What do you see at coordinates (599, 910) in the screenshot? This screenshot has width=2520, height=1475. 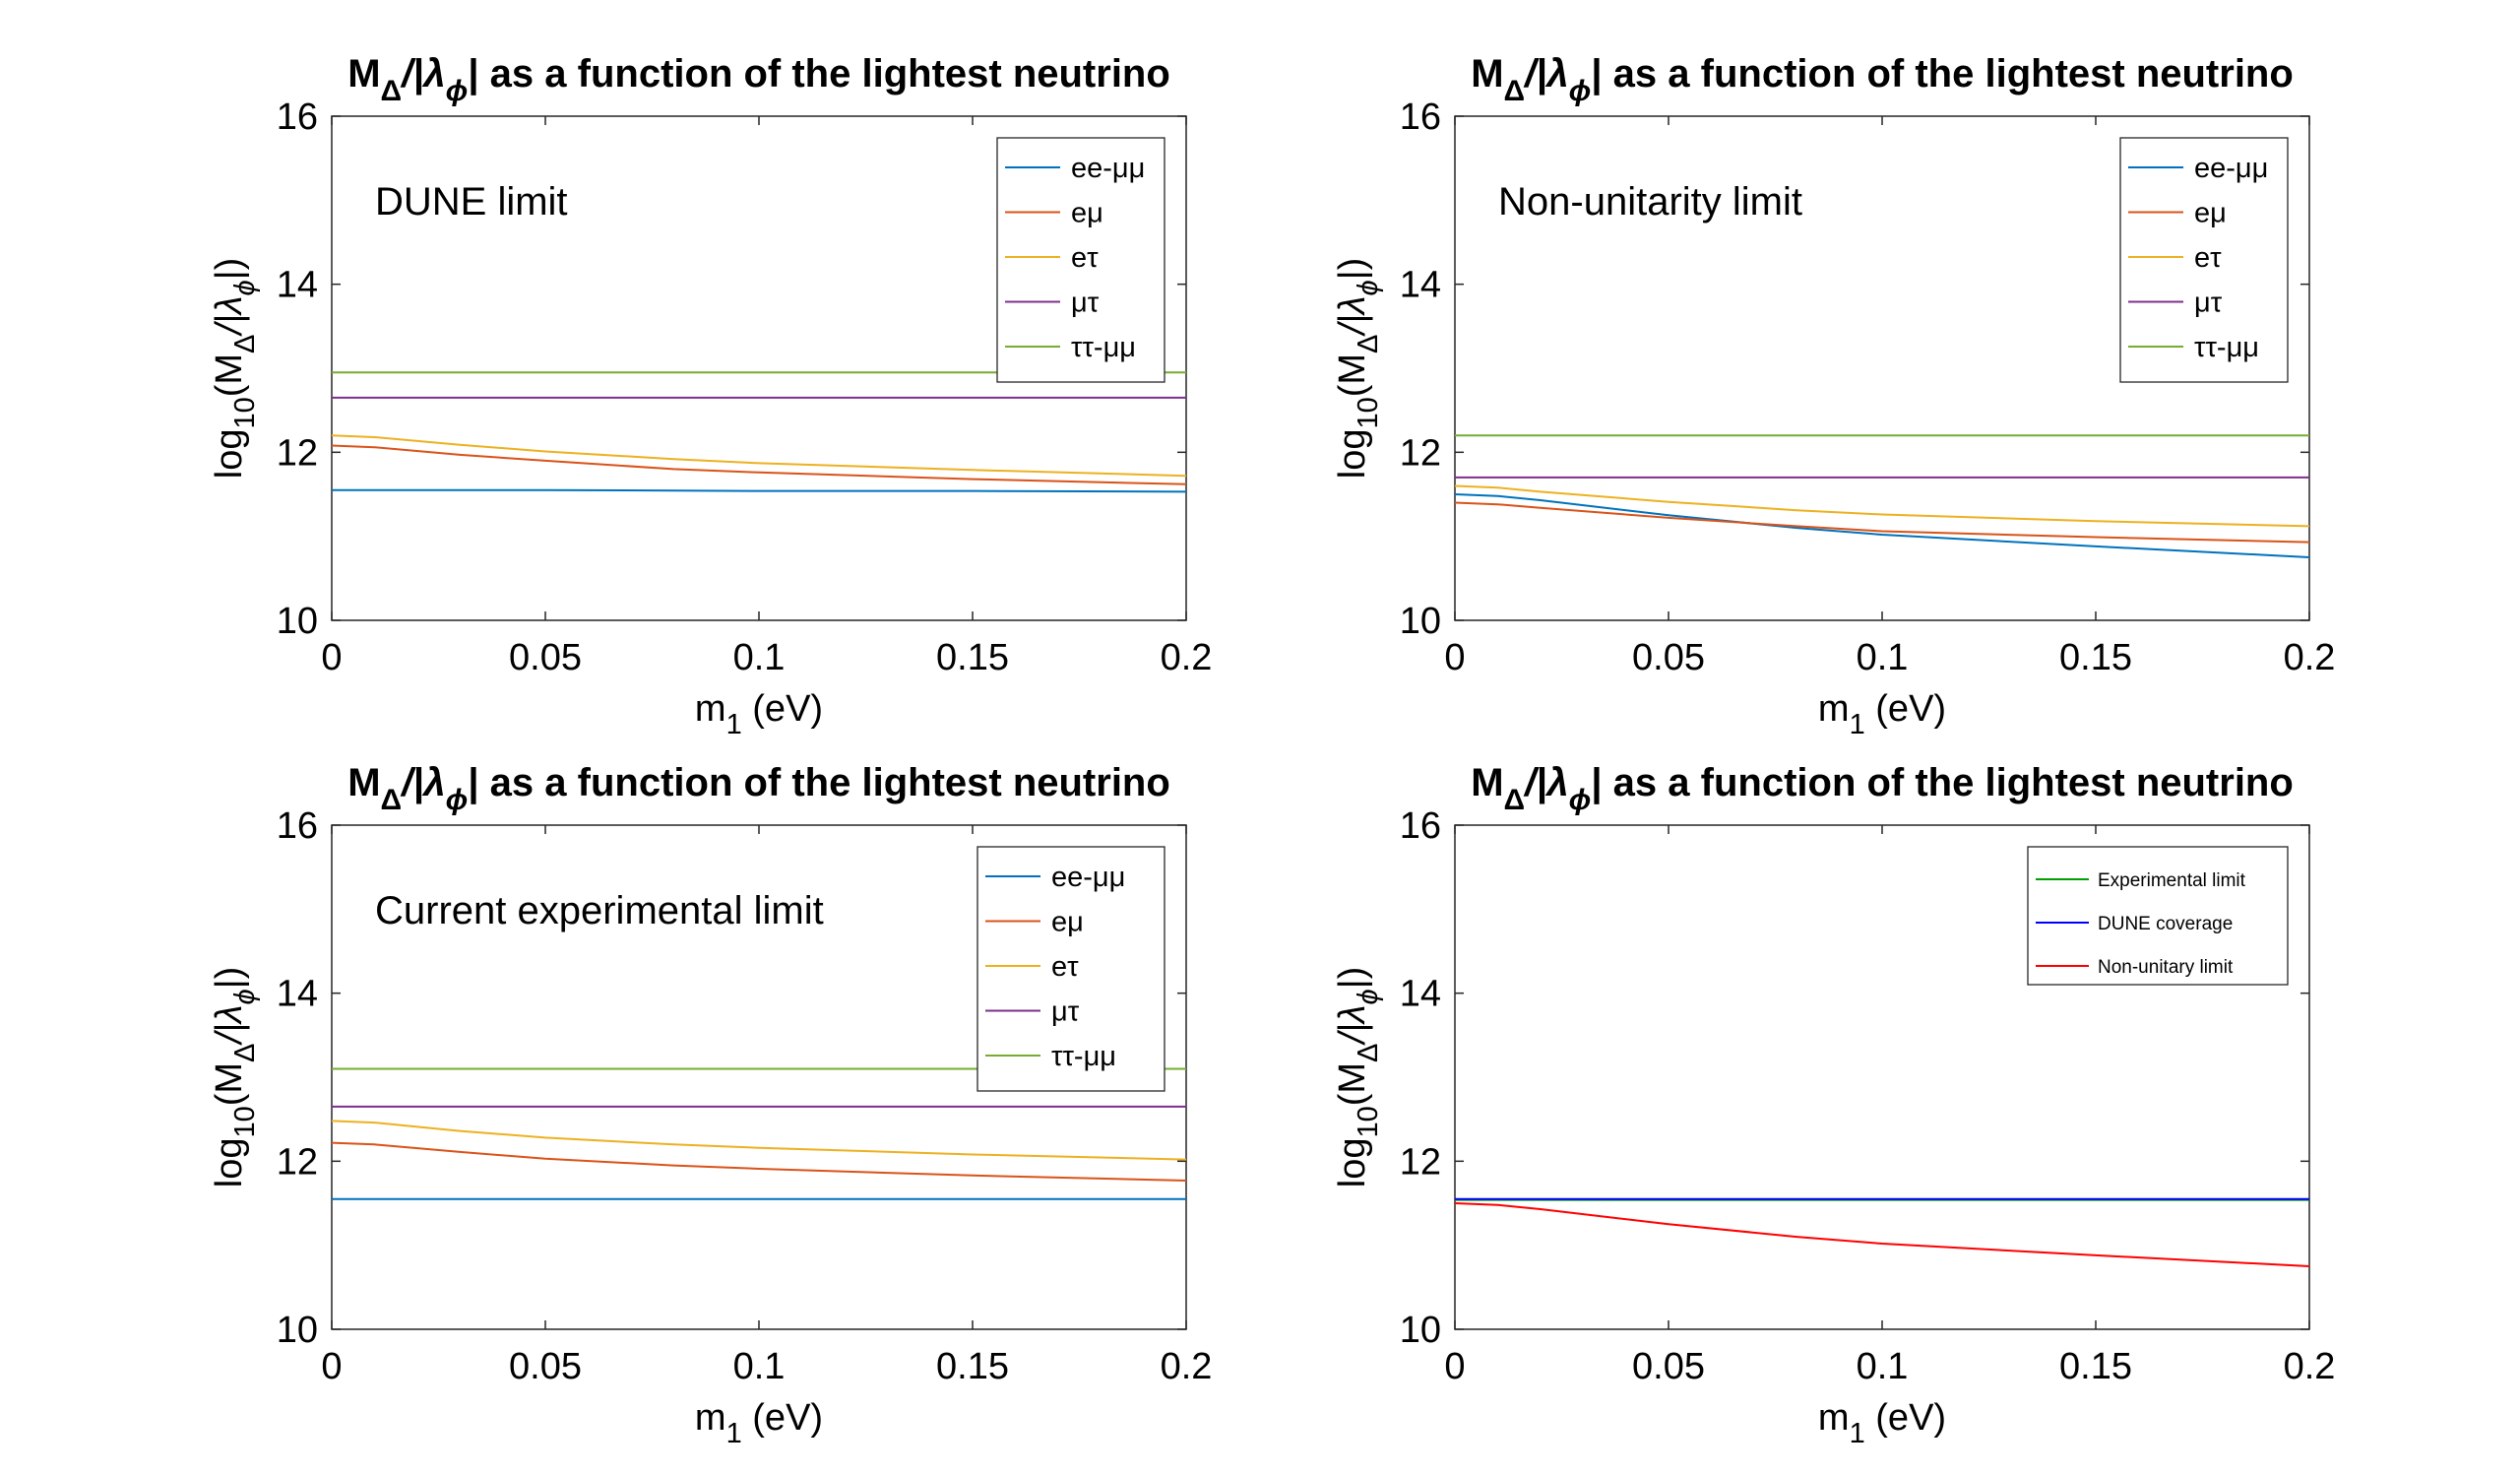 I see `plot-annotation: Current experimental limit` at bounding box center [599, 910].